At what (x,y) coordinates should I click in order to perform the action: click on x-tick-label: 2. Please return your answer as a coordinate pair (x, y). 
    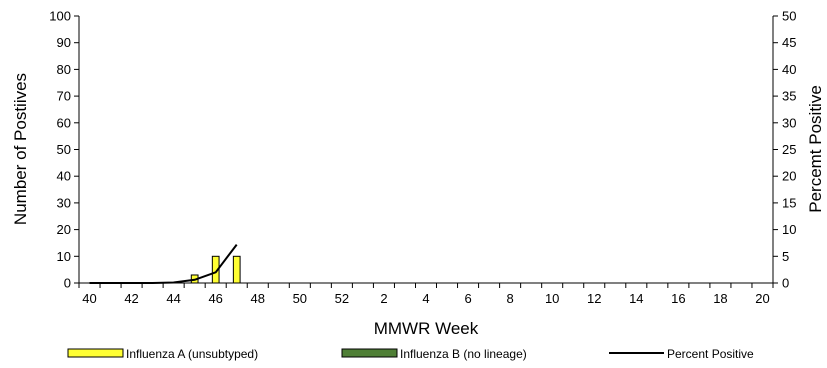
    Looking at the image, I should click on (383, 298).